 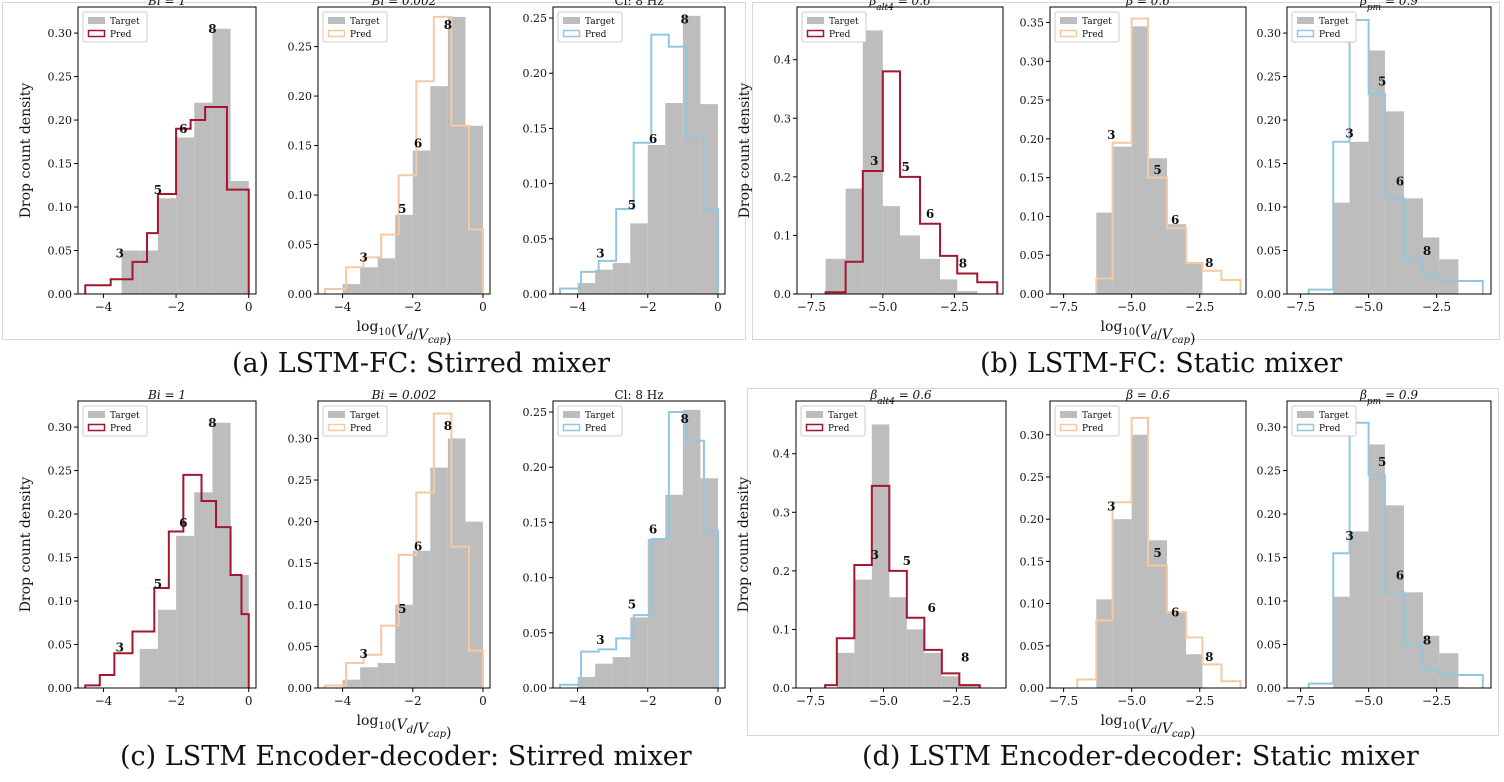 What do you see at coordinates (60, 164) in the screenshot?
I see `panel-1-ytick-label: 0.15` at bounding box center [60, 164].